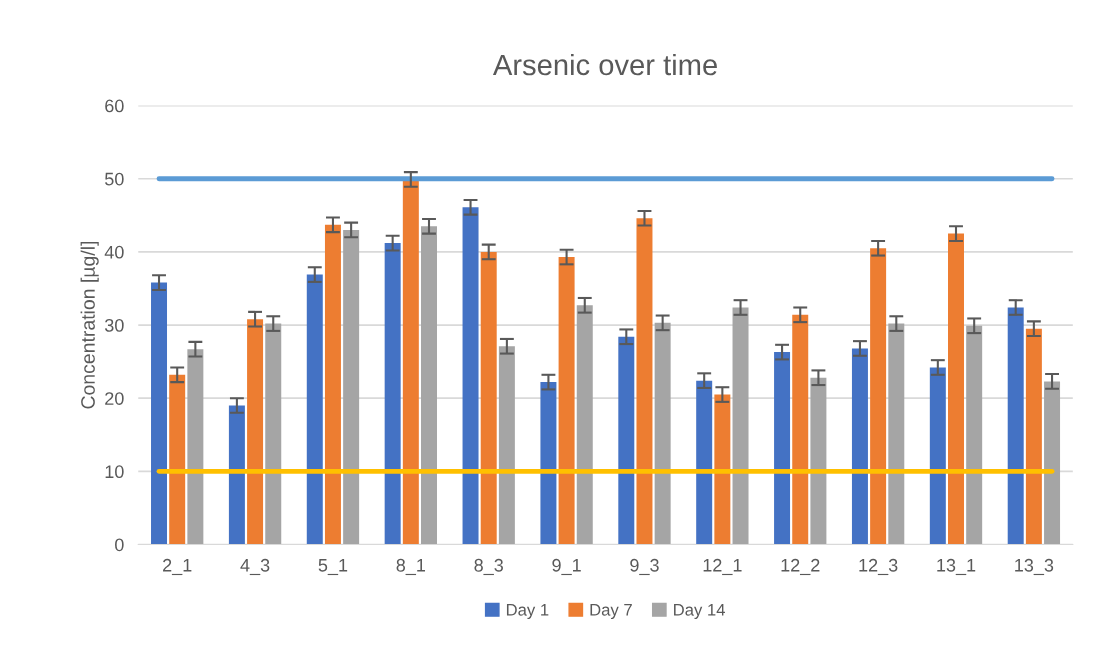 Image resolution: width=1106 pixels, height=660 pixels. Describe the element at coordinates (333, 567) in the screenshot. I see `x-tick-label: 5_1` at that location.